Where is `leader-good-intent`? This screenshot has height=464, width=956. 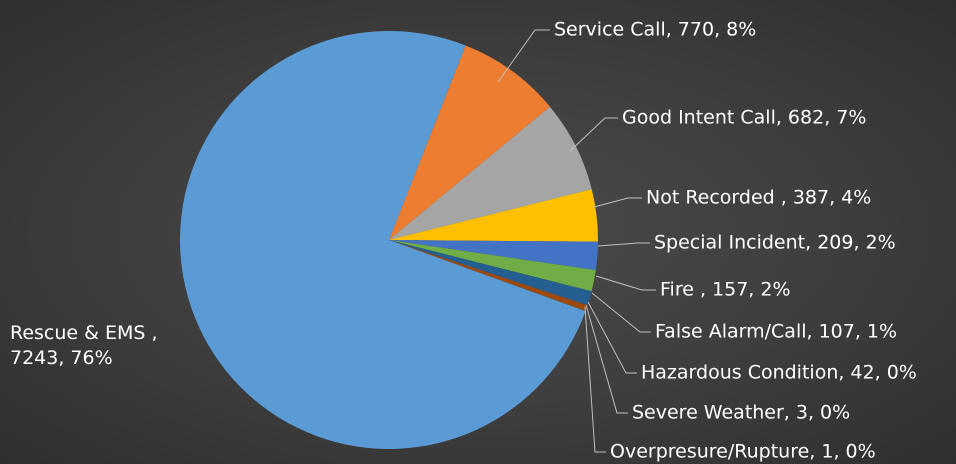 leader-good-intent is located at coordinates (593, 135).